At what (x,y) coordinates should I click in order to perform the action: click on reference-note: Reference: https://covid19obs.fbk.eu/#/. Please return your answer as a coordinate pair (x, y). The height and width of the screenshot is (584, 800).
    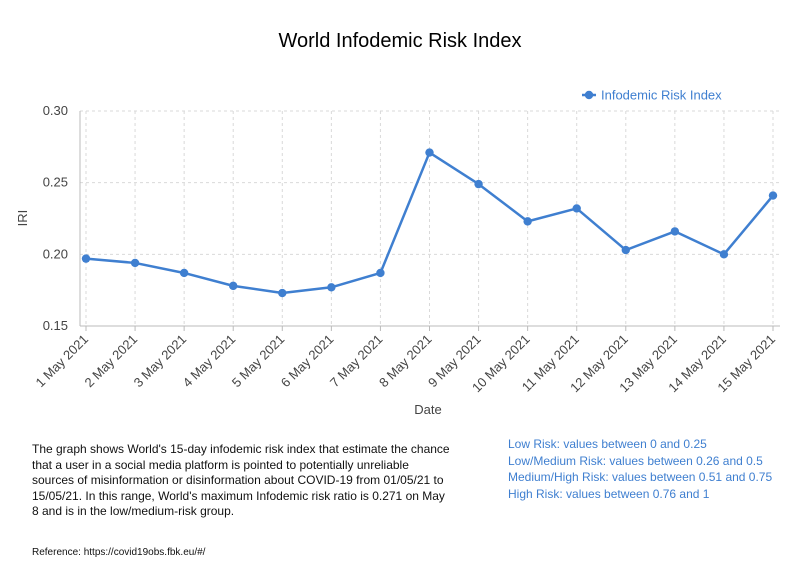
    Looking at the image, I should click on (119, 552).